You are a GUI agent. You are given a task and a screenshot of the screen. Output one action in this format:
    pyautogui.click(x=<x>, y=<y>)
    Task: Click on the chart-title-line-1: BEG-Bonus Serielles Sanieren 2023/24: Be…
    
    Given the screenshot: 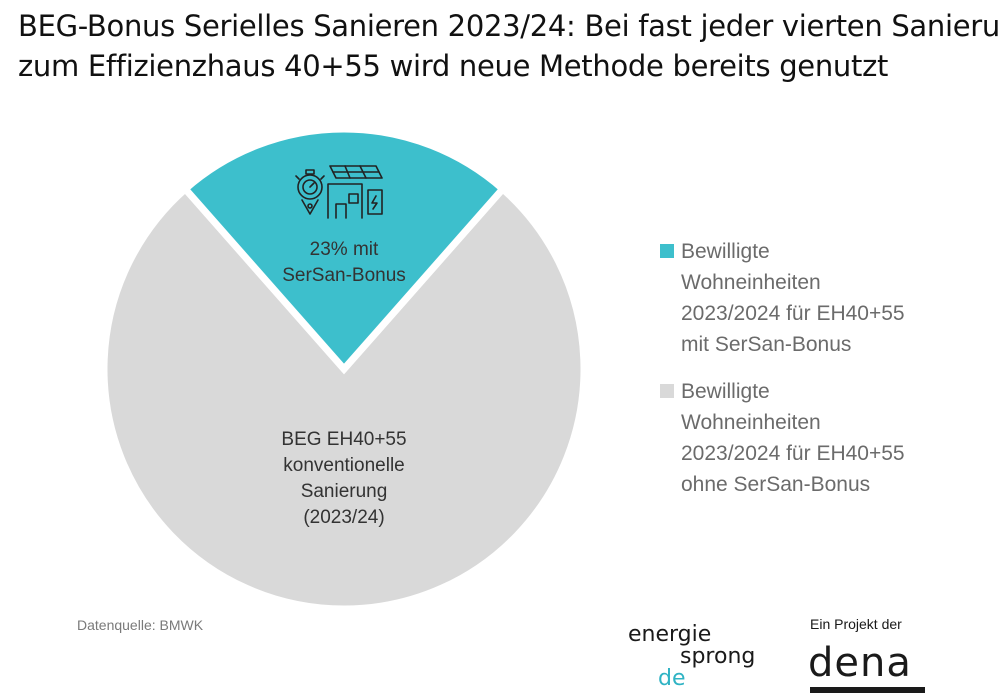 What is the action you would take?
    pyautogui.click(x=509, y=26)
    